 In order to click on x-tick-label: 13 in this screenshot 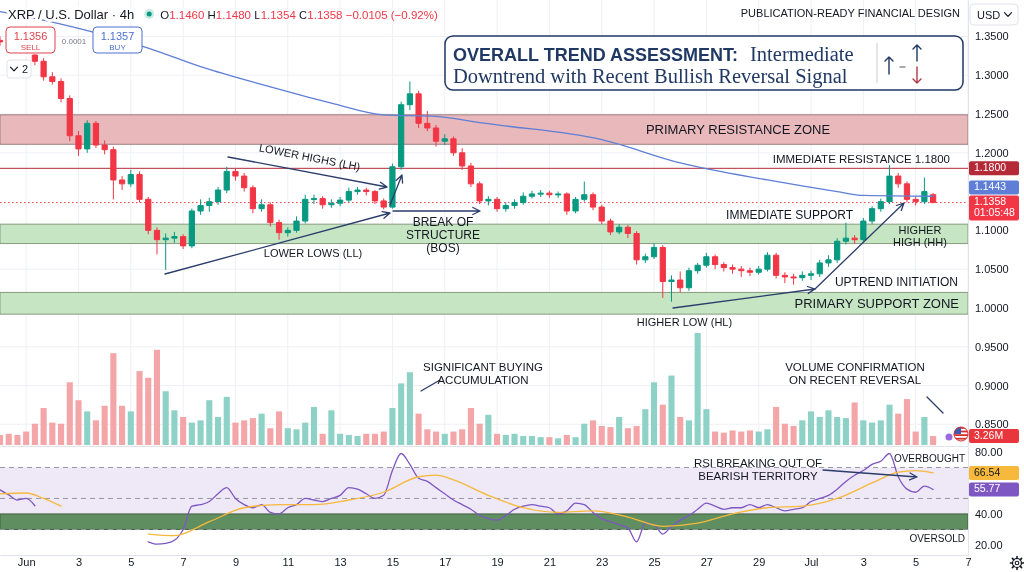, I will do `click(340, 561)`.